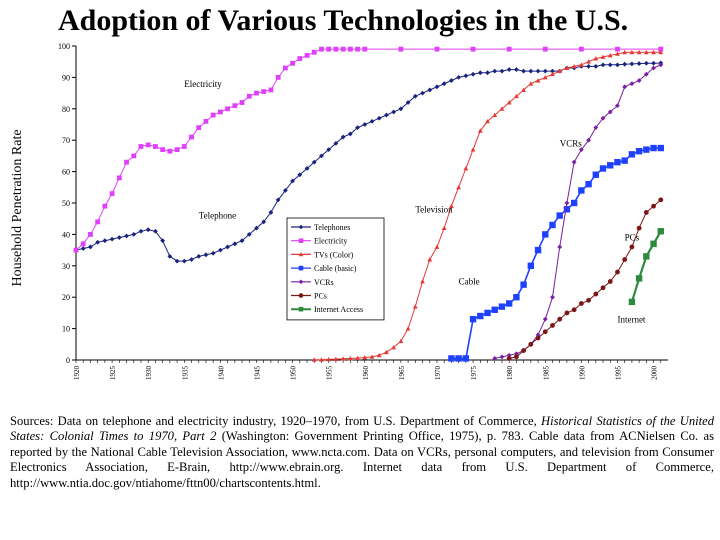 The image size is (720, 540). What do you see at coordinates (149, 373) in the screenshot?
I see `x-tick-label: 1930` at bounding box center [149, 373].